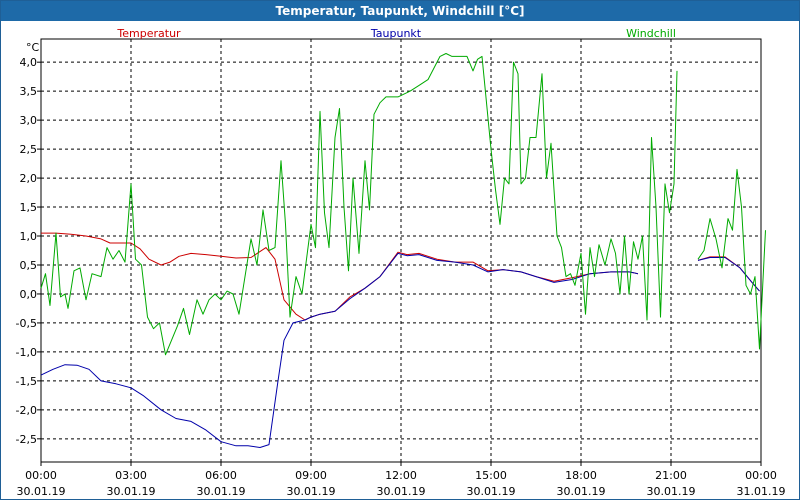 The image size is (800, 500). Describe the element at coordinates (29, 120) in the screenshot. I see `y-tick-label: 3,0` at that location.